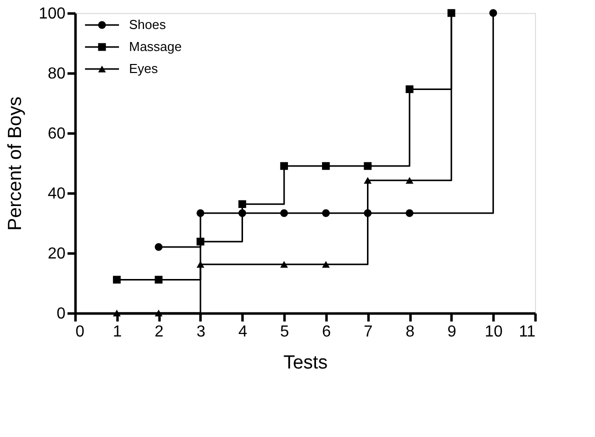 Image resolution: width=595 pixels, height=437 pixels. I want to click on x-tick-label: 7, so click(368, 332).